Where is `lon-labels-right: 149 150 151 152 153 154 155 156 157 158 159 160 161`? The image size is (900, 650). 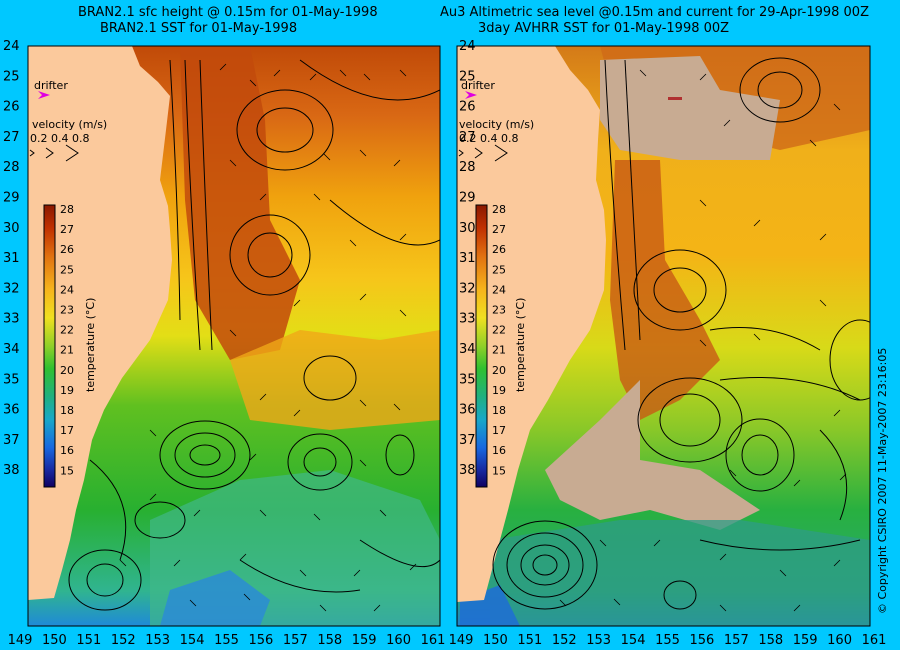
lon-labels-right: 149 150 151 152 153 154 155 156 157 158 159 160 161 is located at coordinates (668, 640).